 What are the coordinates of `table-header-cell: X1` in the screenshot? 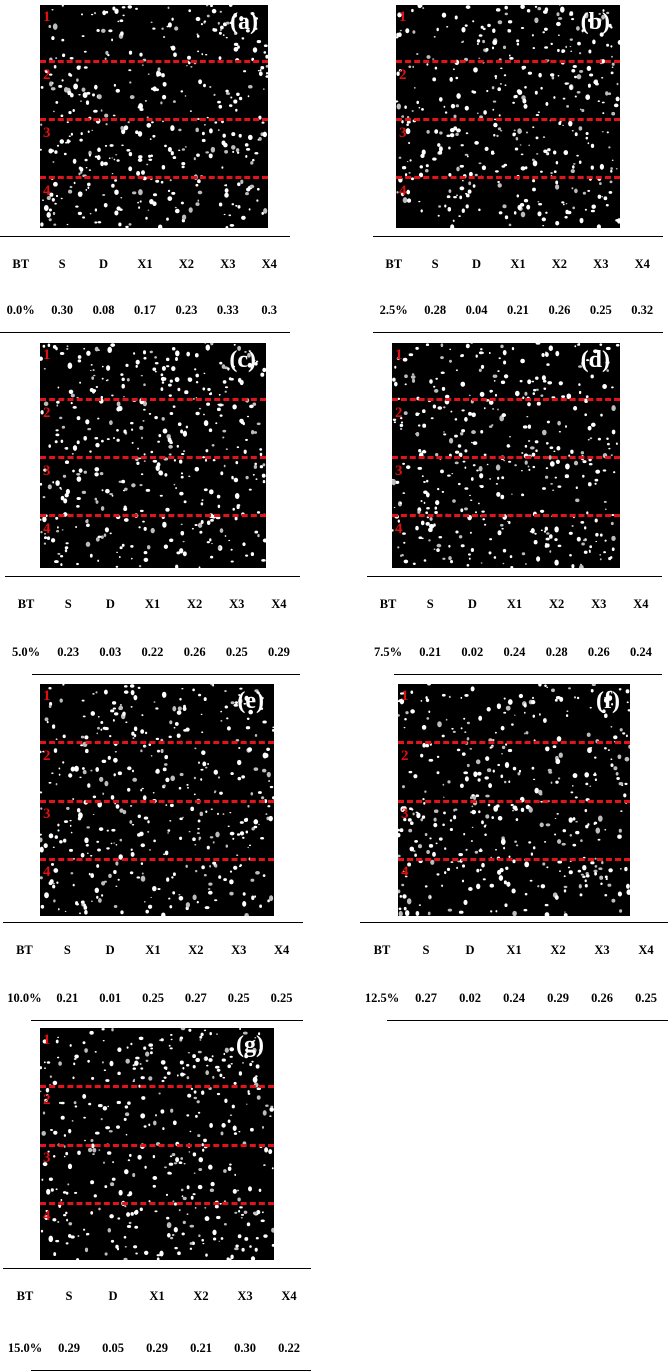 It's located at (152, 604).